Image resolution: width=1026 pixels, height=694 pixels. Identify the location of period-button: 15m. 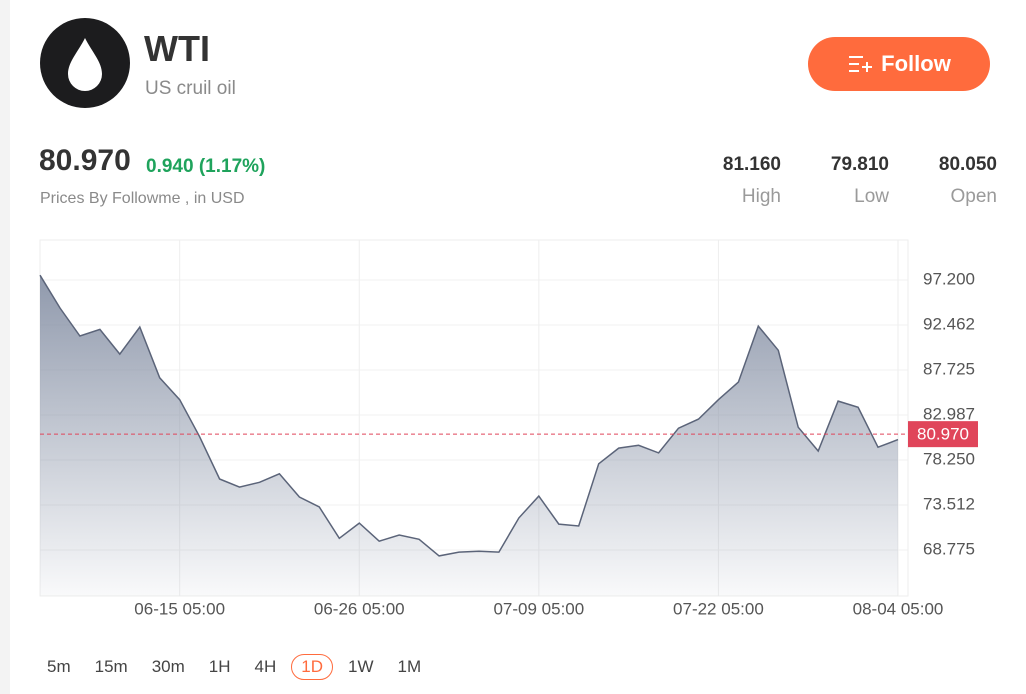
(111, 666).